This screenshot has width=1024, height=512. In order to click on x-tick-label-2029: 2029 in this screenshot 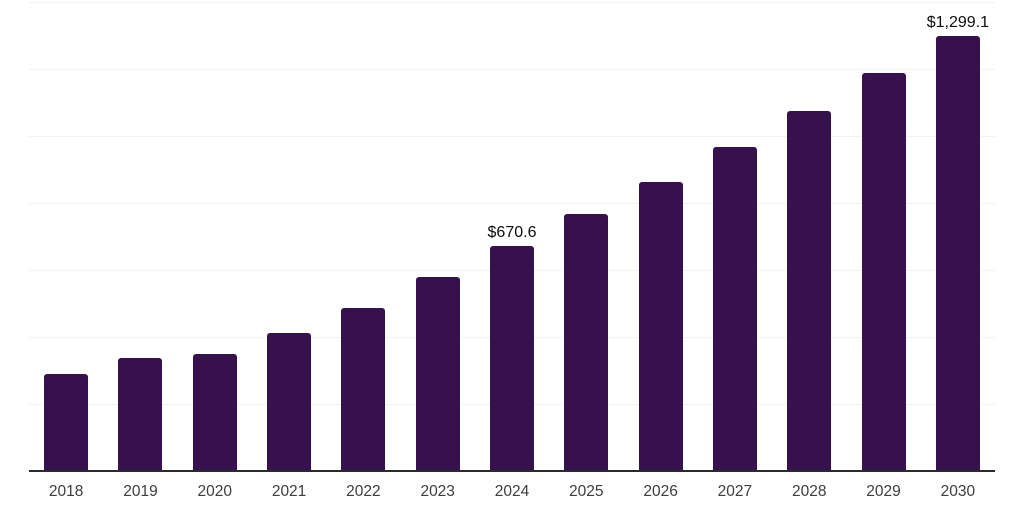, I will do `click(883, 491)`.